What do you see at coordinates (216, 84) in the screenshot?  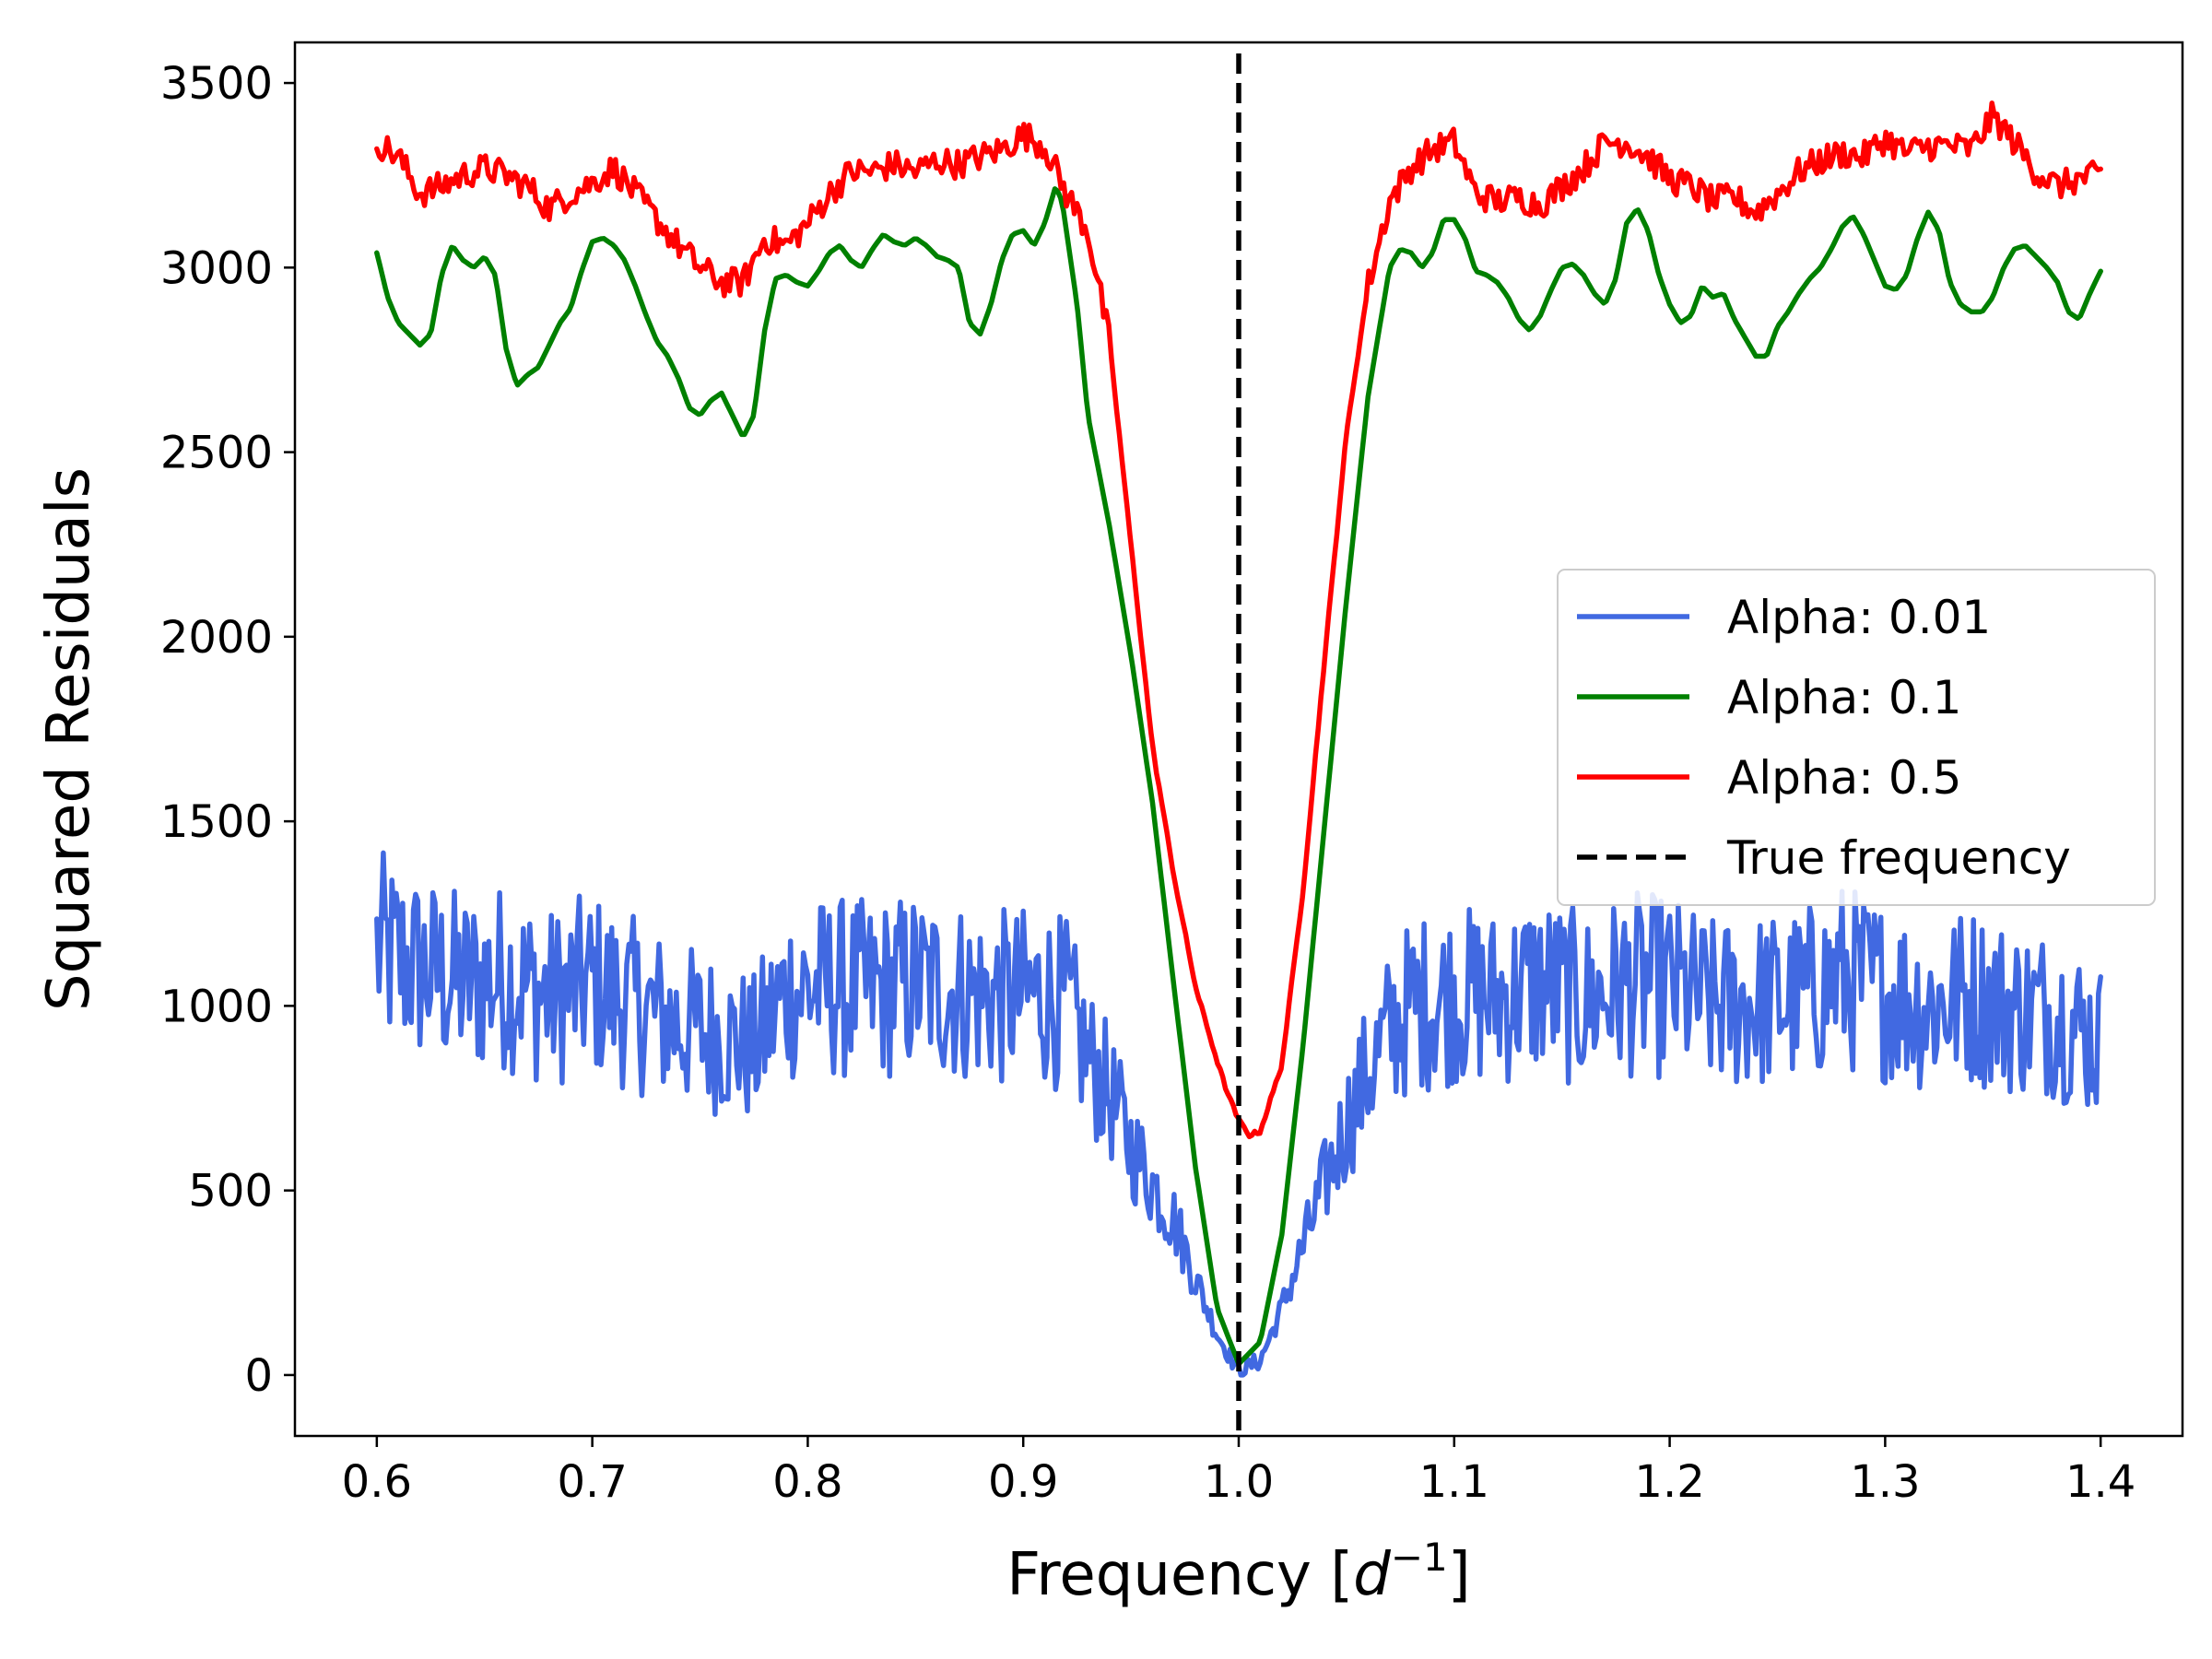 I see `y-tick-label: 3500` at bounding box center [216, 84].